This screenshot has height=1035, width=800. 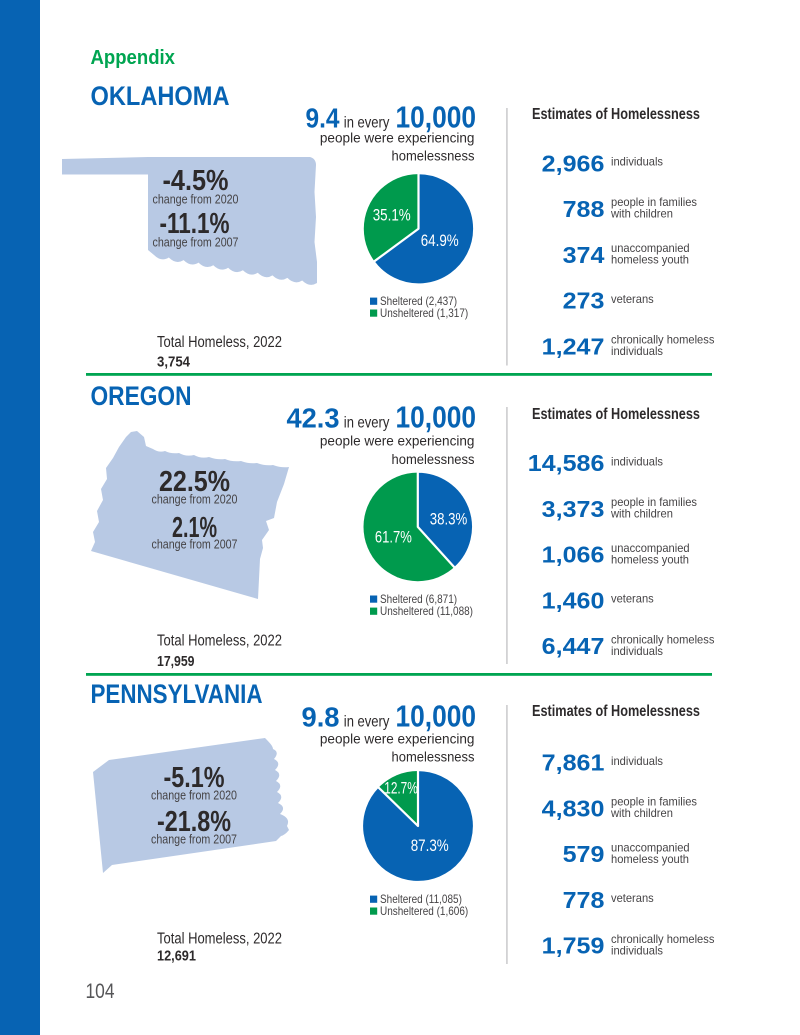 What do you see at coordinates (573, 555) in the screenshot?
I see `svg-text: 1,066` at bounding box center [573, 555].